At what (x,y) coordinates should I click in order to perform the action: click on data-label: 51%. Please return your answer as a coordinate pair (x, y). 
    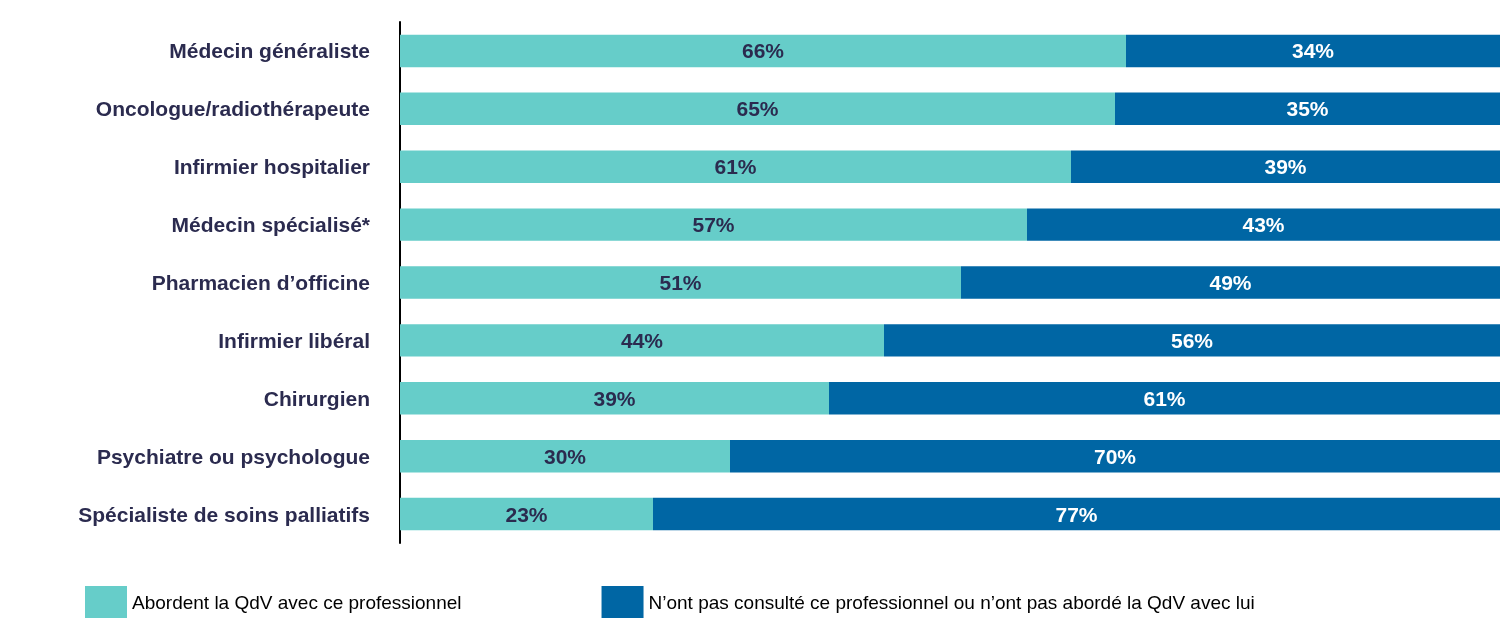
    Looking at the image, I should click on (680, 282).